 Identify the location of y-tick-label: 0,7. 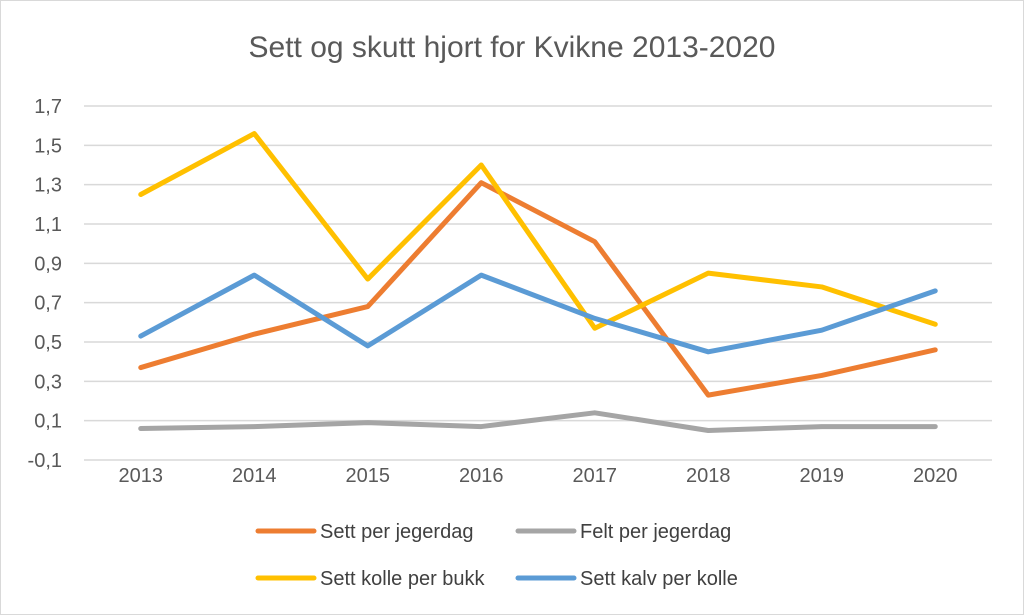
(48, 304).